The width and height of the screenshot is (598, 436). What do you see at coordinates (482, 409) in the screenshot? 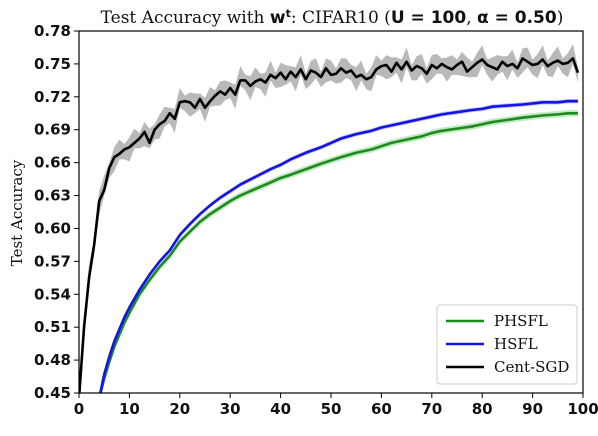
I see `x-tick-label: 80` at bounding box center [482, 409].